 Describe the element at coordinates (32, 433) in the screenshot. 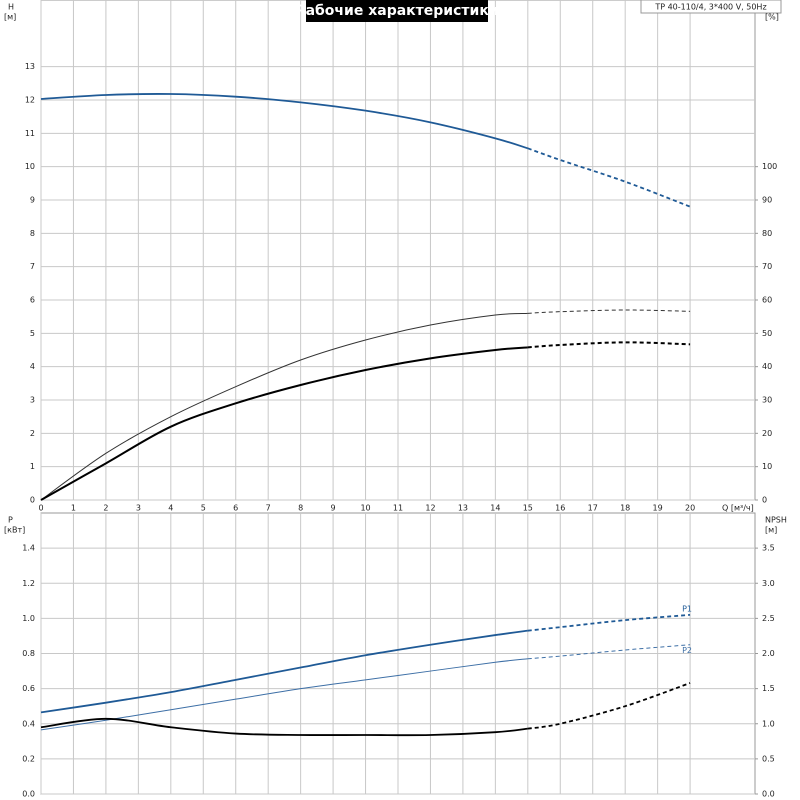

I see `y-tick-label: 2` at that location.